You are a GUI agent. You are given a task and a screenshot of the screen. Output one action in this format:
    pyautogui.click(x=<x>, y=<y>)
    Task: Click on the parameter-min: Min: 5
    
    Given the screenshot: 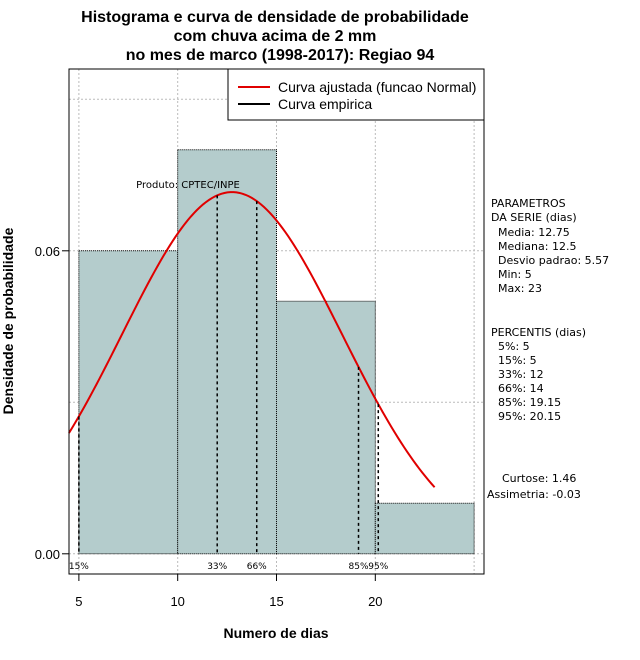 What is the action you would take?
    pyautogui.click(x=515, y=274)
    